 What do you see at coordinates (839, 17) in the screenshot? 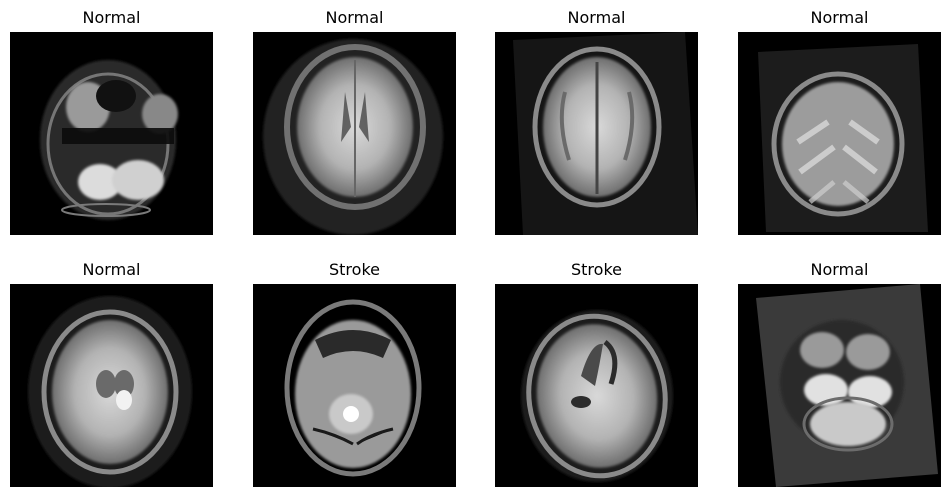
I see `panel-4-title: Normal` at bounding box center [839, 17].